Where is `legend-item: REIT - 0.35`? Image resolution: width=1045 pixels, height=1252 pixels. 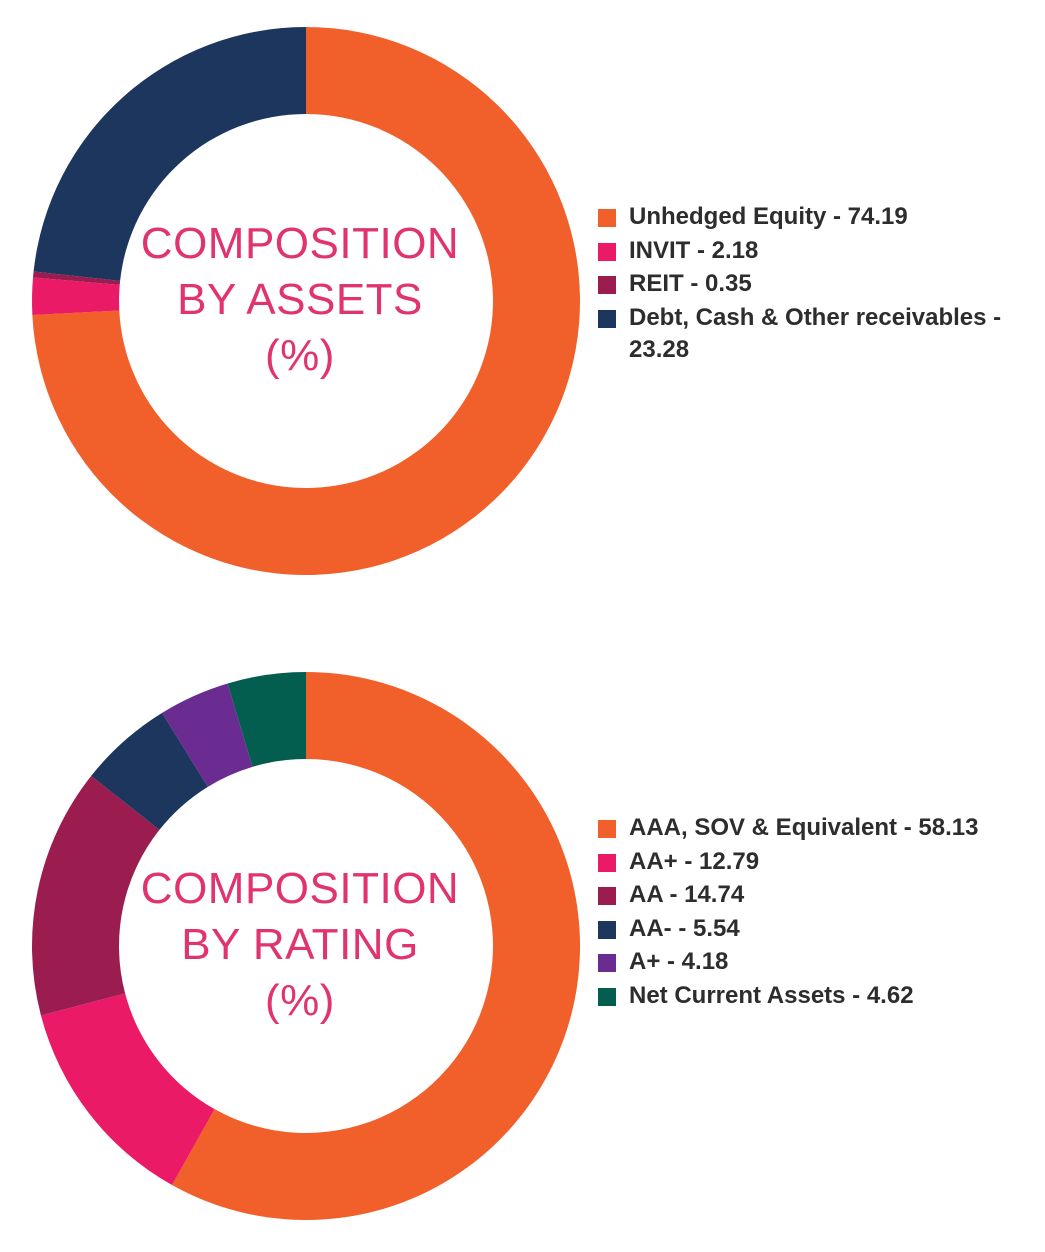
legend-item: REIT - 0.35 is located at coordinates (818, 284).